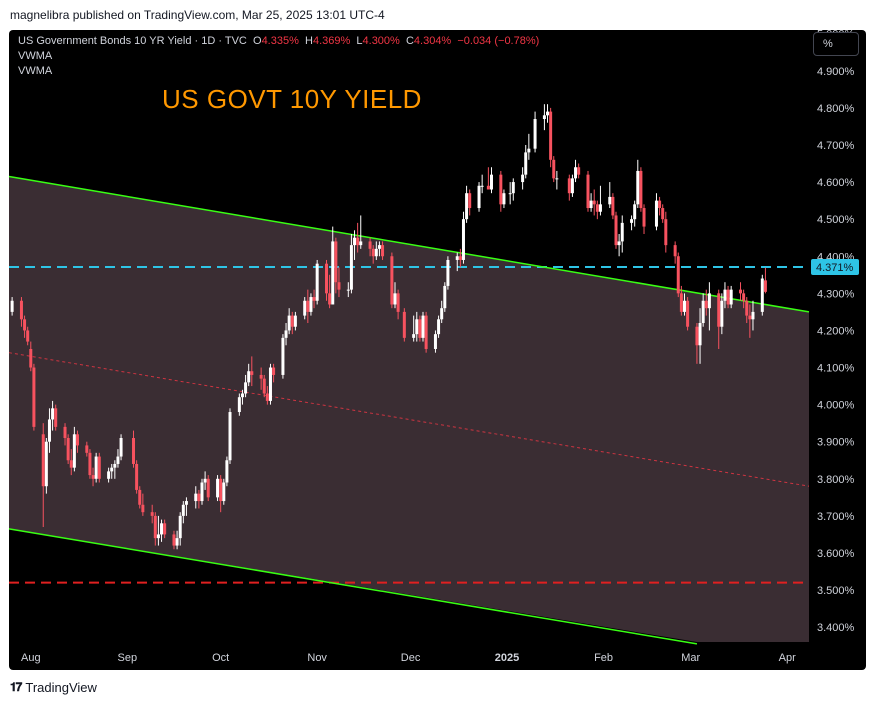 The height and width of the screenshot is (706, 875). What do you see at coordinates (359, 41) in the screenshot?
I see `legend-low-label: L` at bounding box center [359, 41].